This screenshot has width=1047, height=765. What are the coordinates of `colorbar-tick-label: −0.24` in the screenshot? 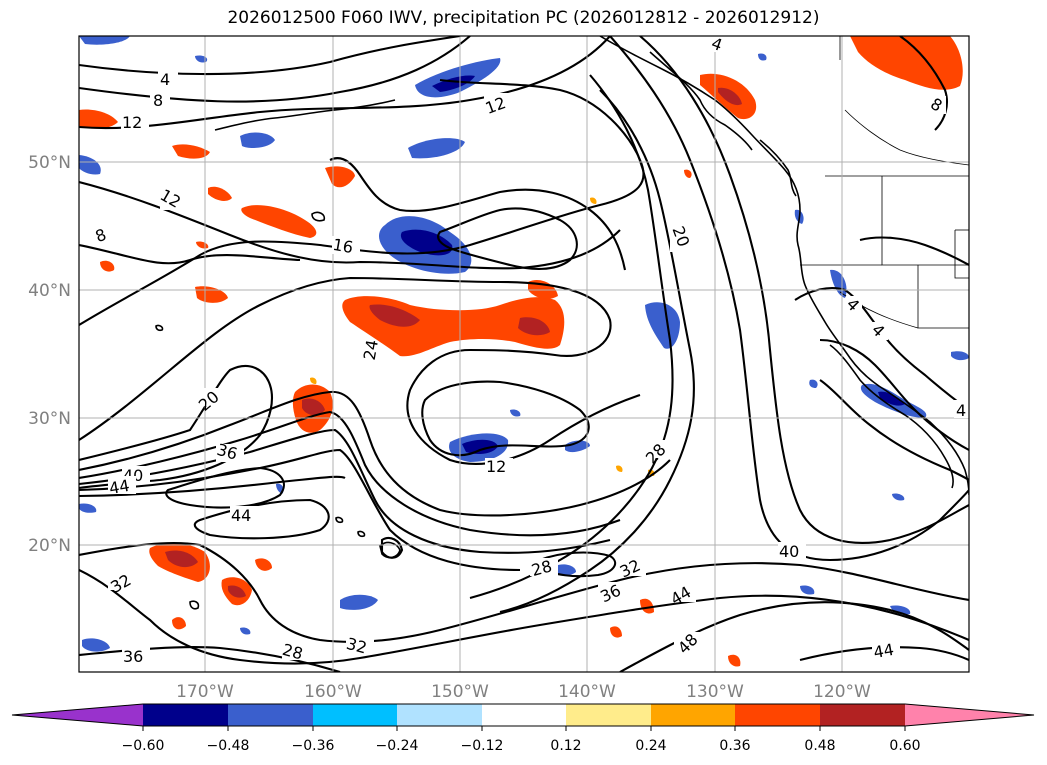 It's located at (397, 746).